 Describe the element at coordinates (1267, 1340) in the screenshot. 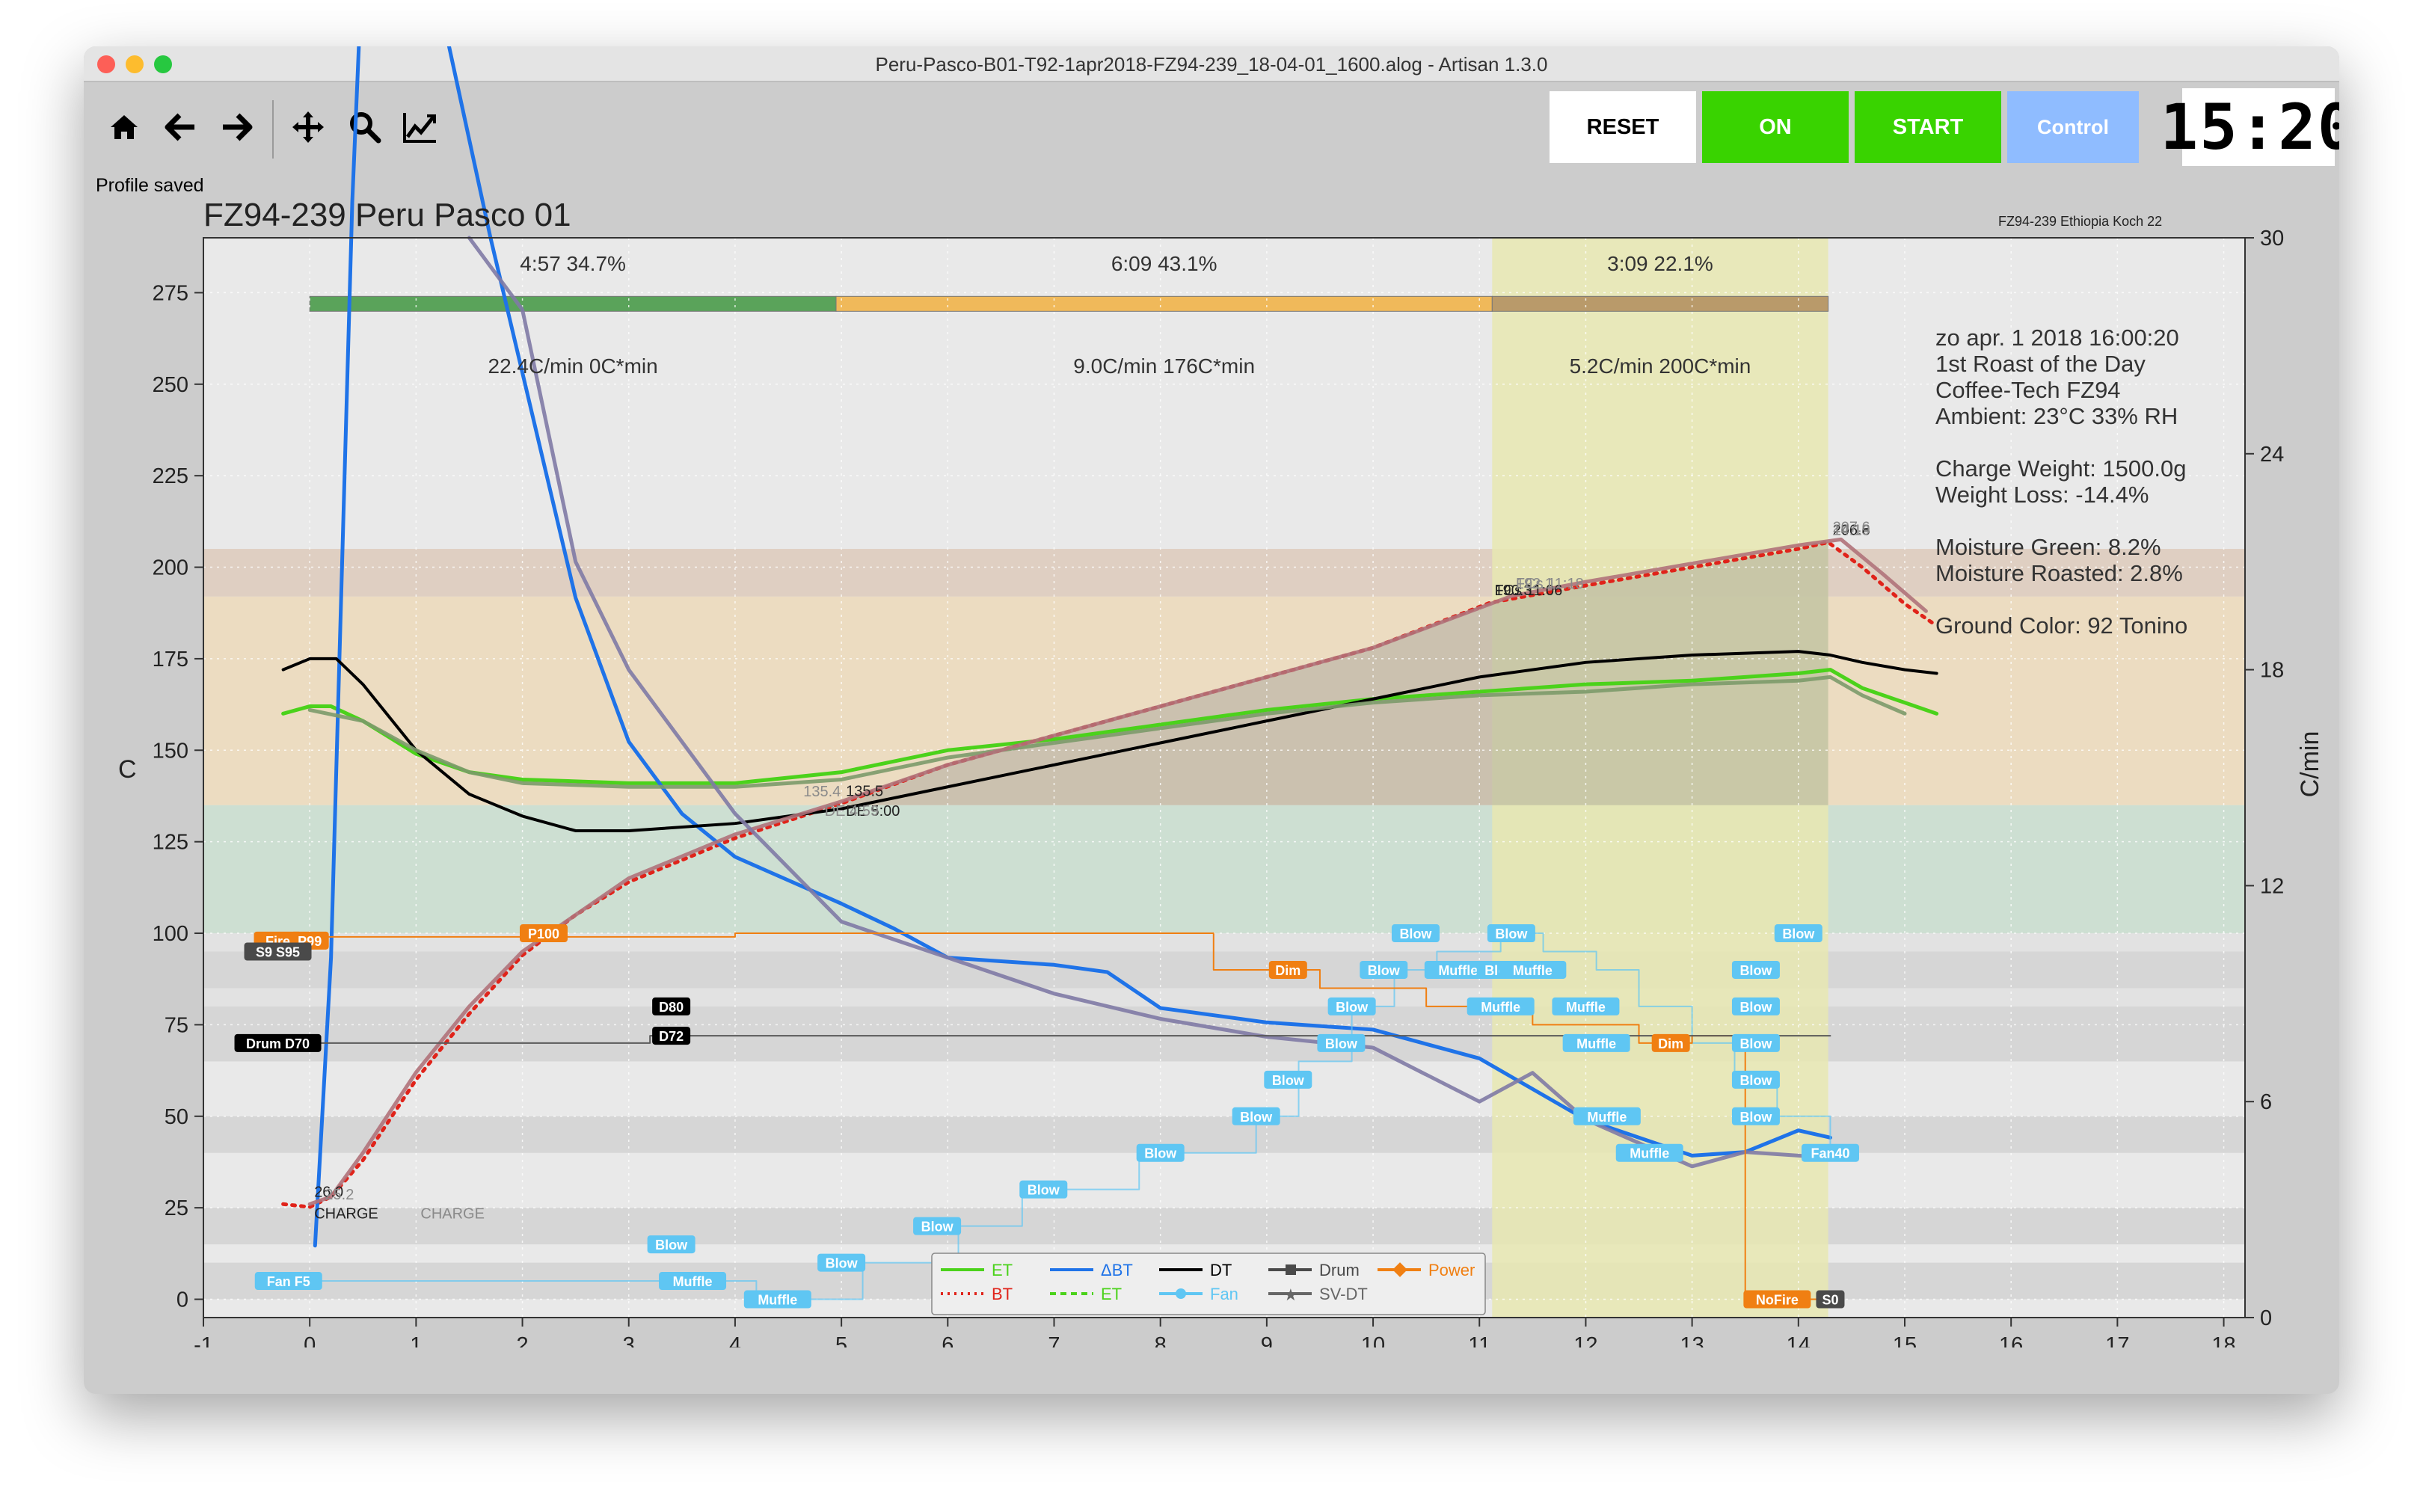

I see `x-tick-label: 9` at that location.